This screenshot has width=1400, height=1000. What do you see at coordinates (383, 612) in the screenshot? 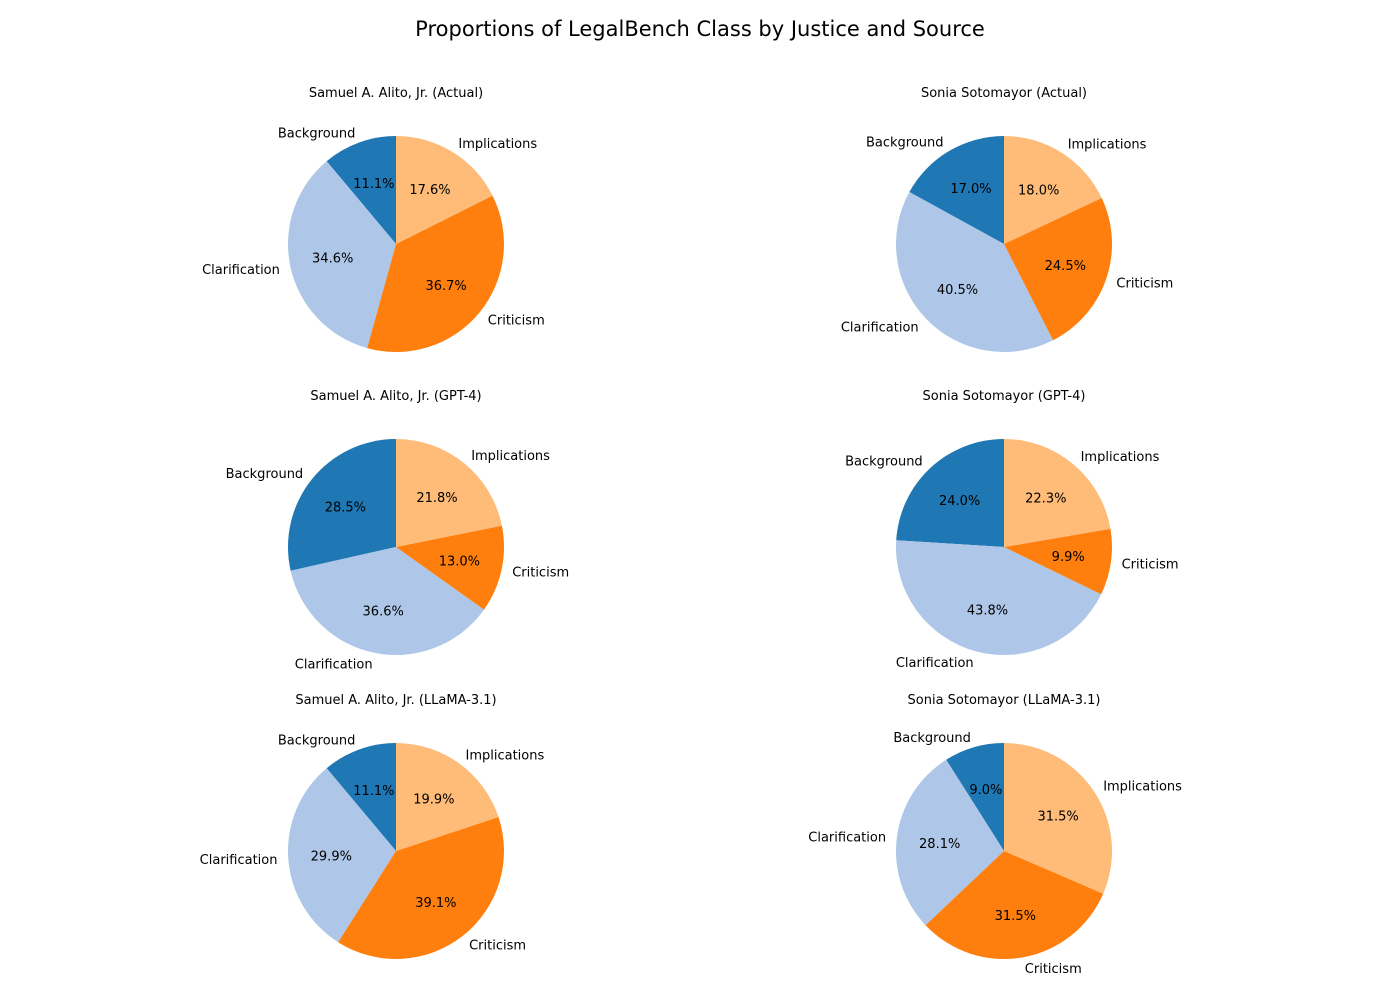
I see `pie-value-label: 36.6%` at bounding box center [383, 612].